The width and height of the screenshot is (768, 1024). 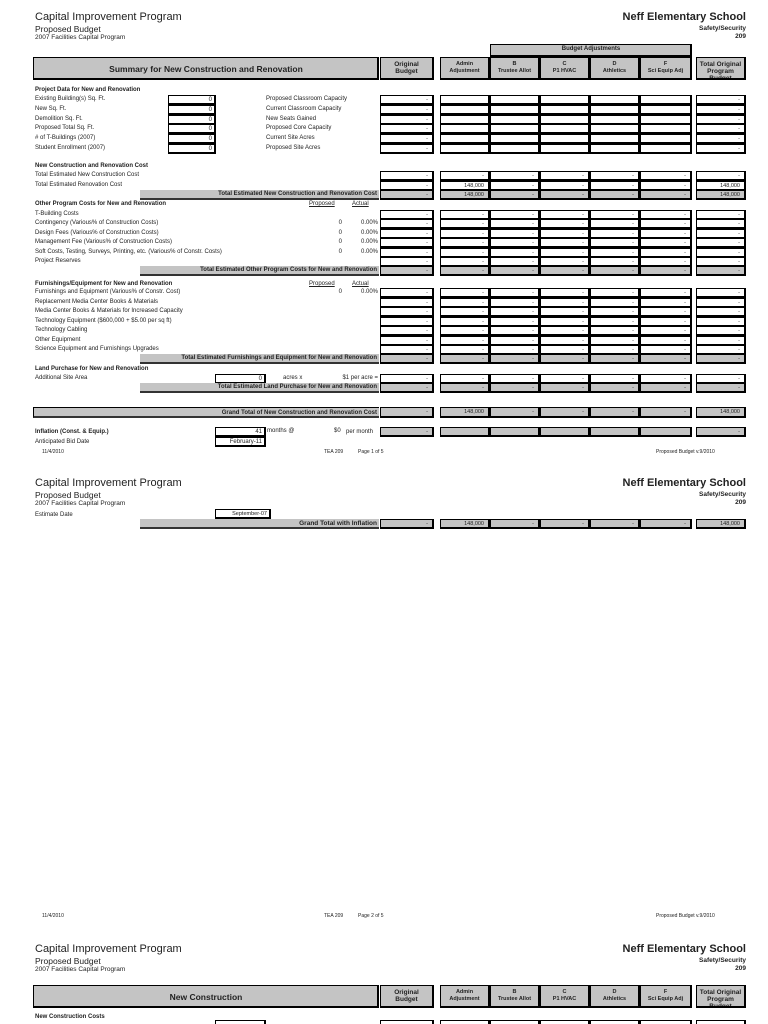 I want to click on column-header-bottom: Athletics, so click(x=614, y=999).